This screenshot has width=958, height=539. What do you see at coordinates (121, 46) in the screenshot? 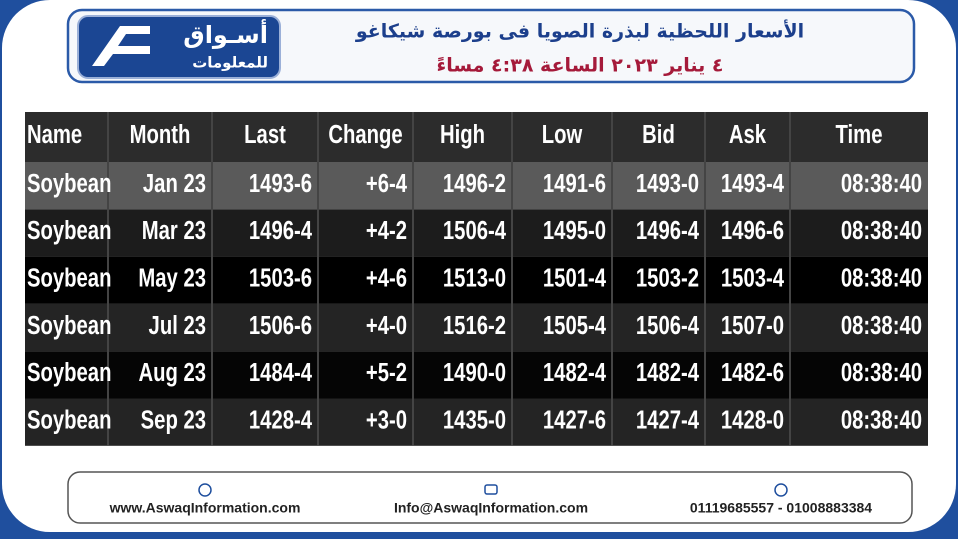
I see `logo-icon` at bounding box center [121, 46].